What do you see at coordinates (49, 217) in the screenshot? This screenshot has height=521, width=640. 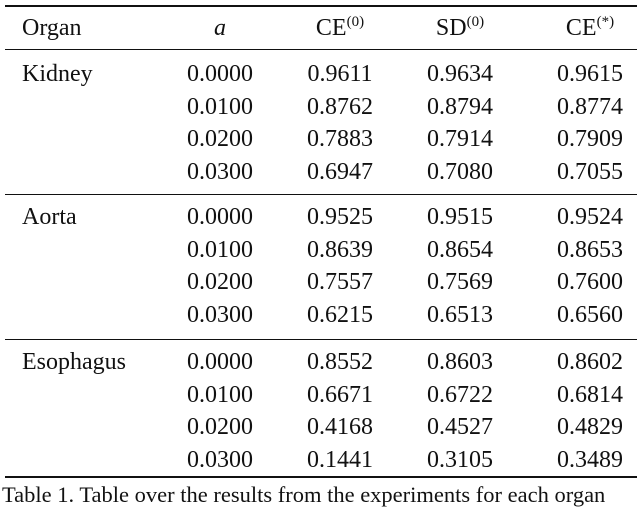 I see `organ-label: Aorta` at bounding box center [49, 217].